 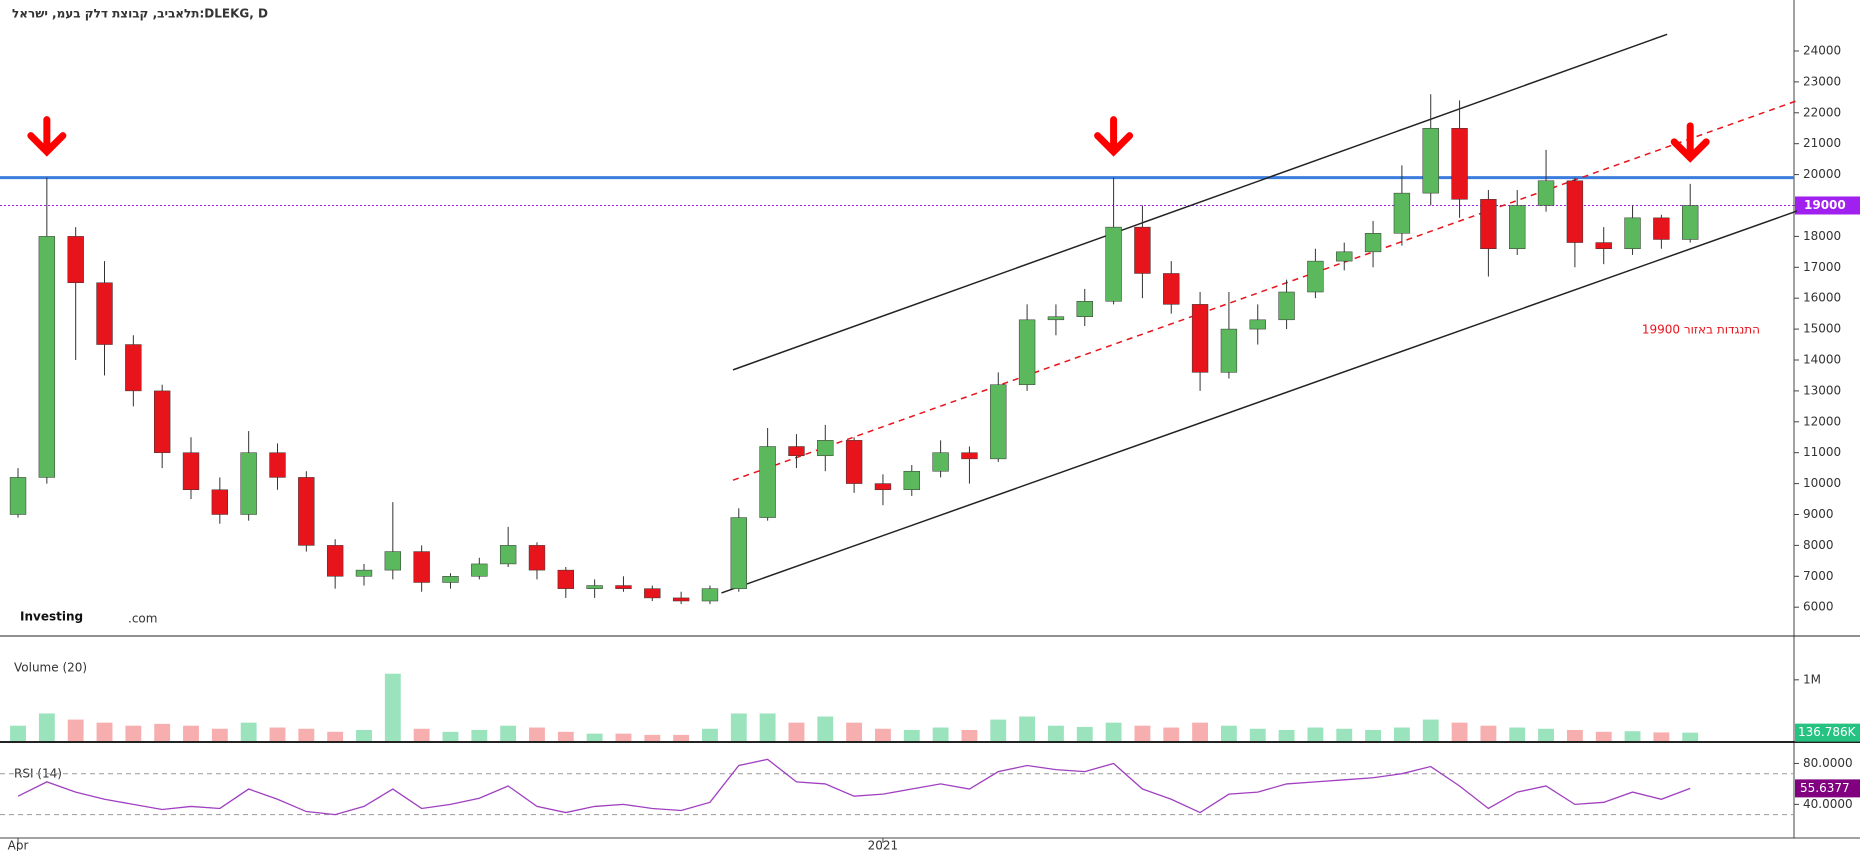 I want to click on y-tick-label: 6000, so click(x=1818, y=607).